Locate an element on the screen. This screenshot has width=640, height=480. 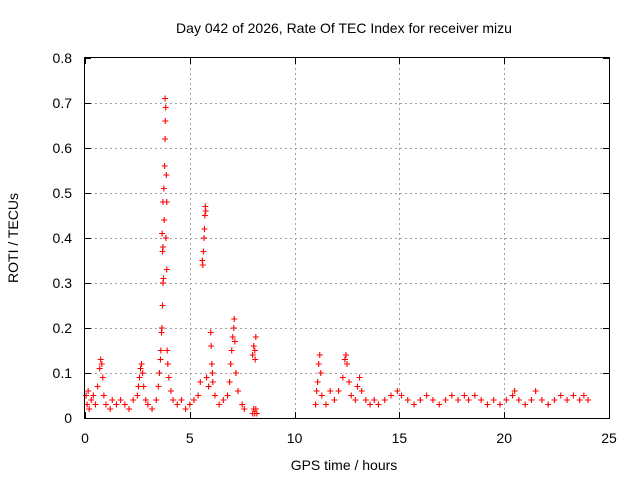
y-tick-label: 0.6 is located at coordinates (63, 148).